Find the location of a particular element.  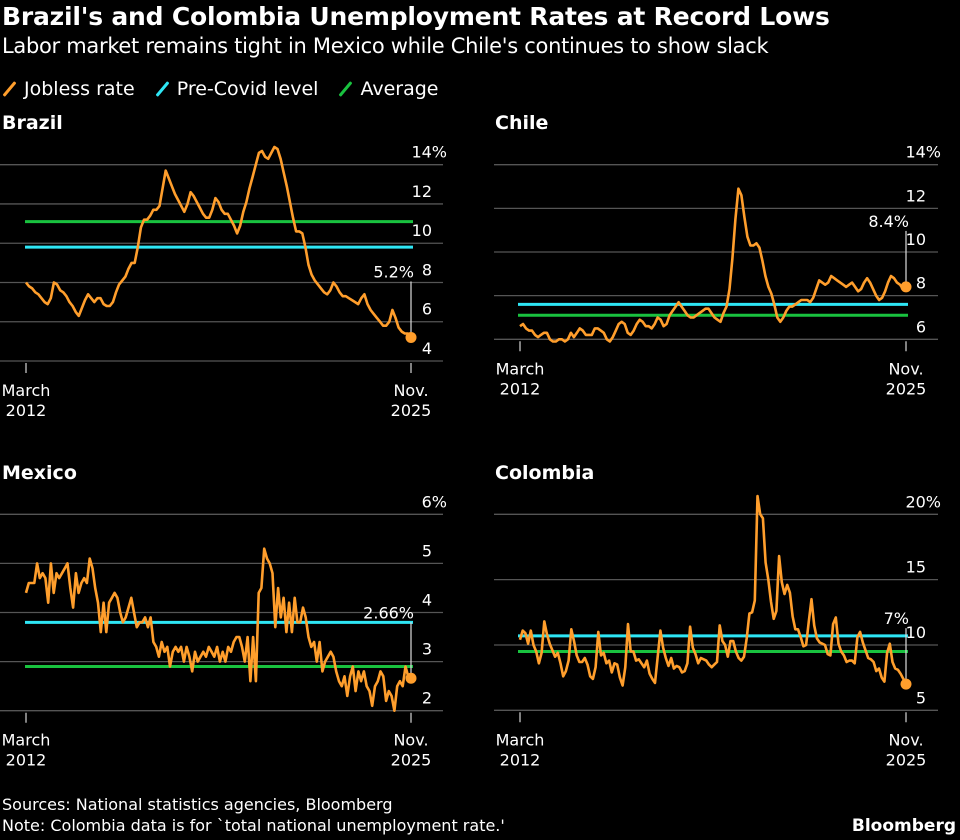

legend-label: Average is located at coordinates (399, 89).